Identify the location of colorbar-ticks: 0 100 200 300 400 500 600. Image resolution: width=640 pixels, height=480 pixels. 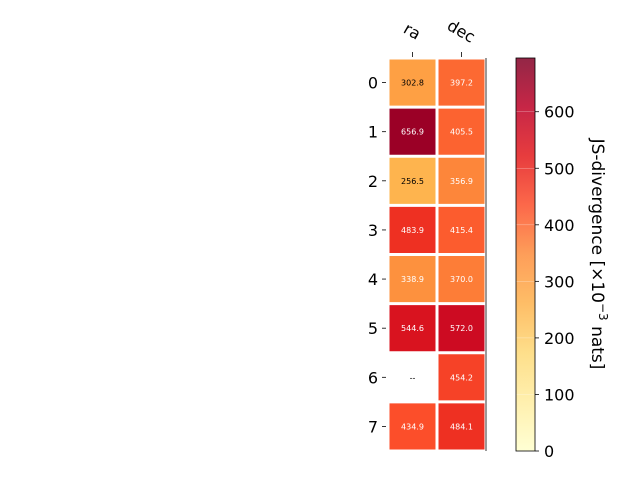
(545, 282).